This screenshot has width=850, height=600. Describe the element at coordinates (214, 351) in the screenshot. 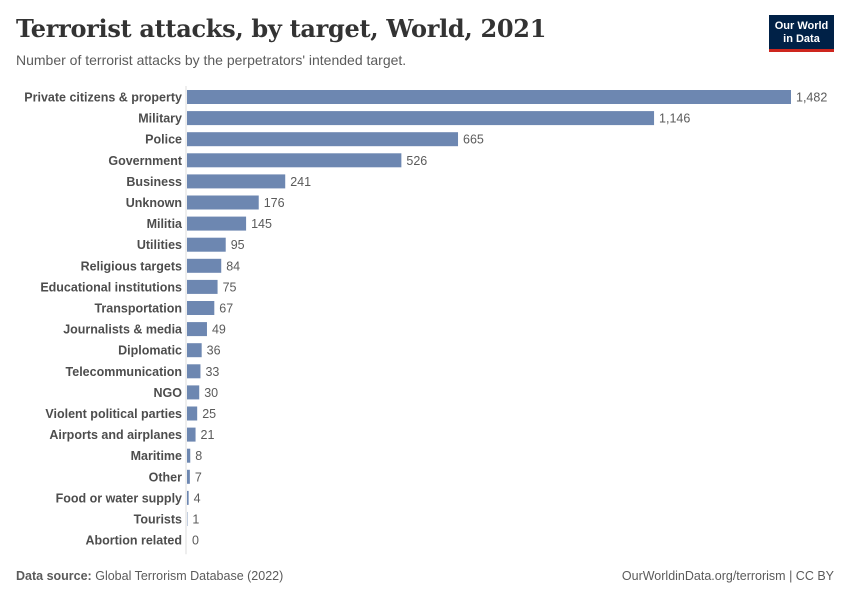

I see `value-label: 36` at that location.